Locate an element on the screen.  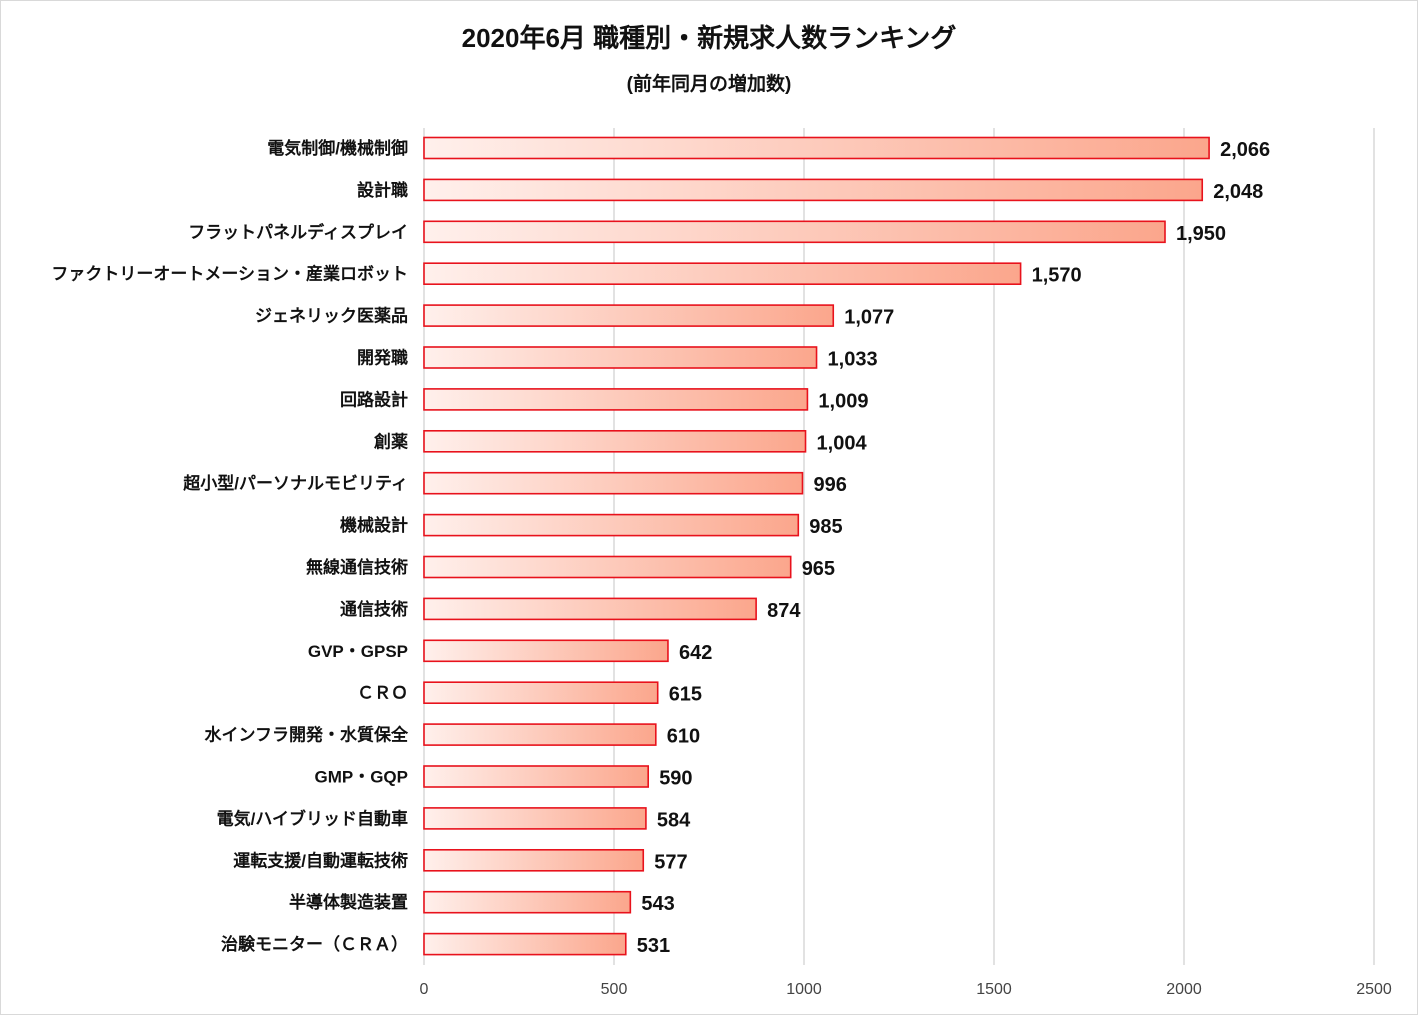
category-label: GVP・GPSP is located at coordinates (358, 651).